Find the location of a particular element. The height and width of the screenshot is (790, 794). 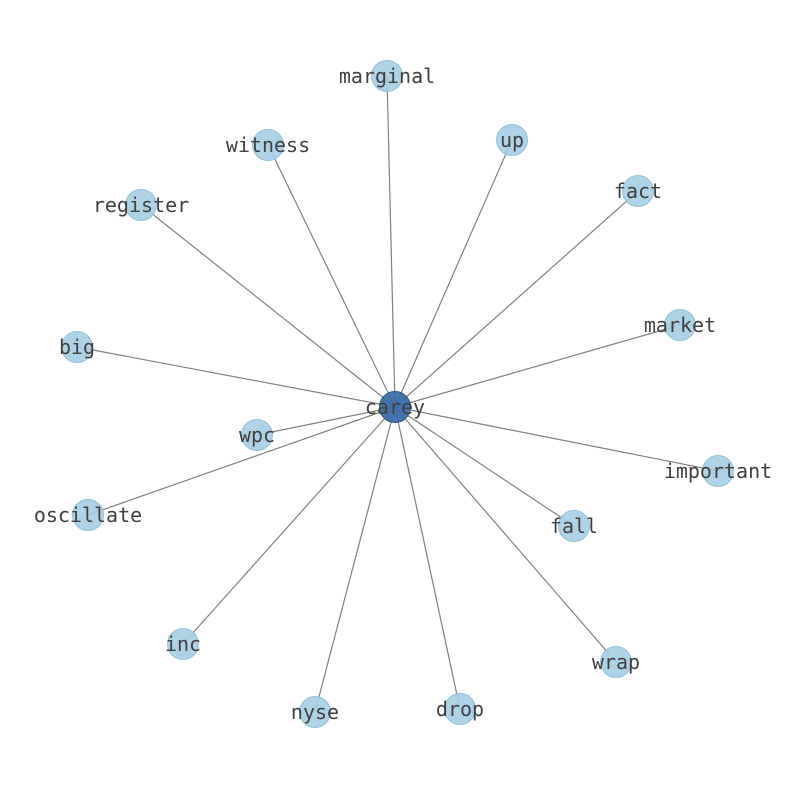

node-label-witness: witness is located at coordinates (268, 145).